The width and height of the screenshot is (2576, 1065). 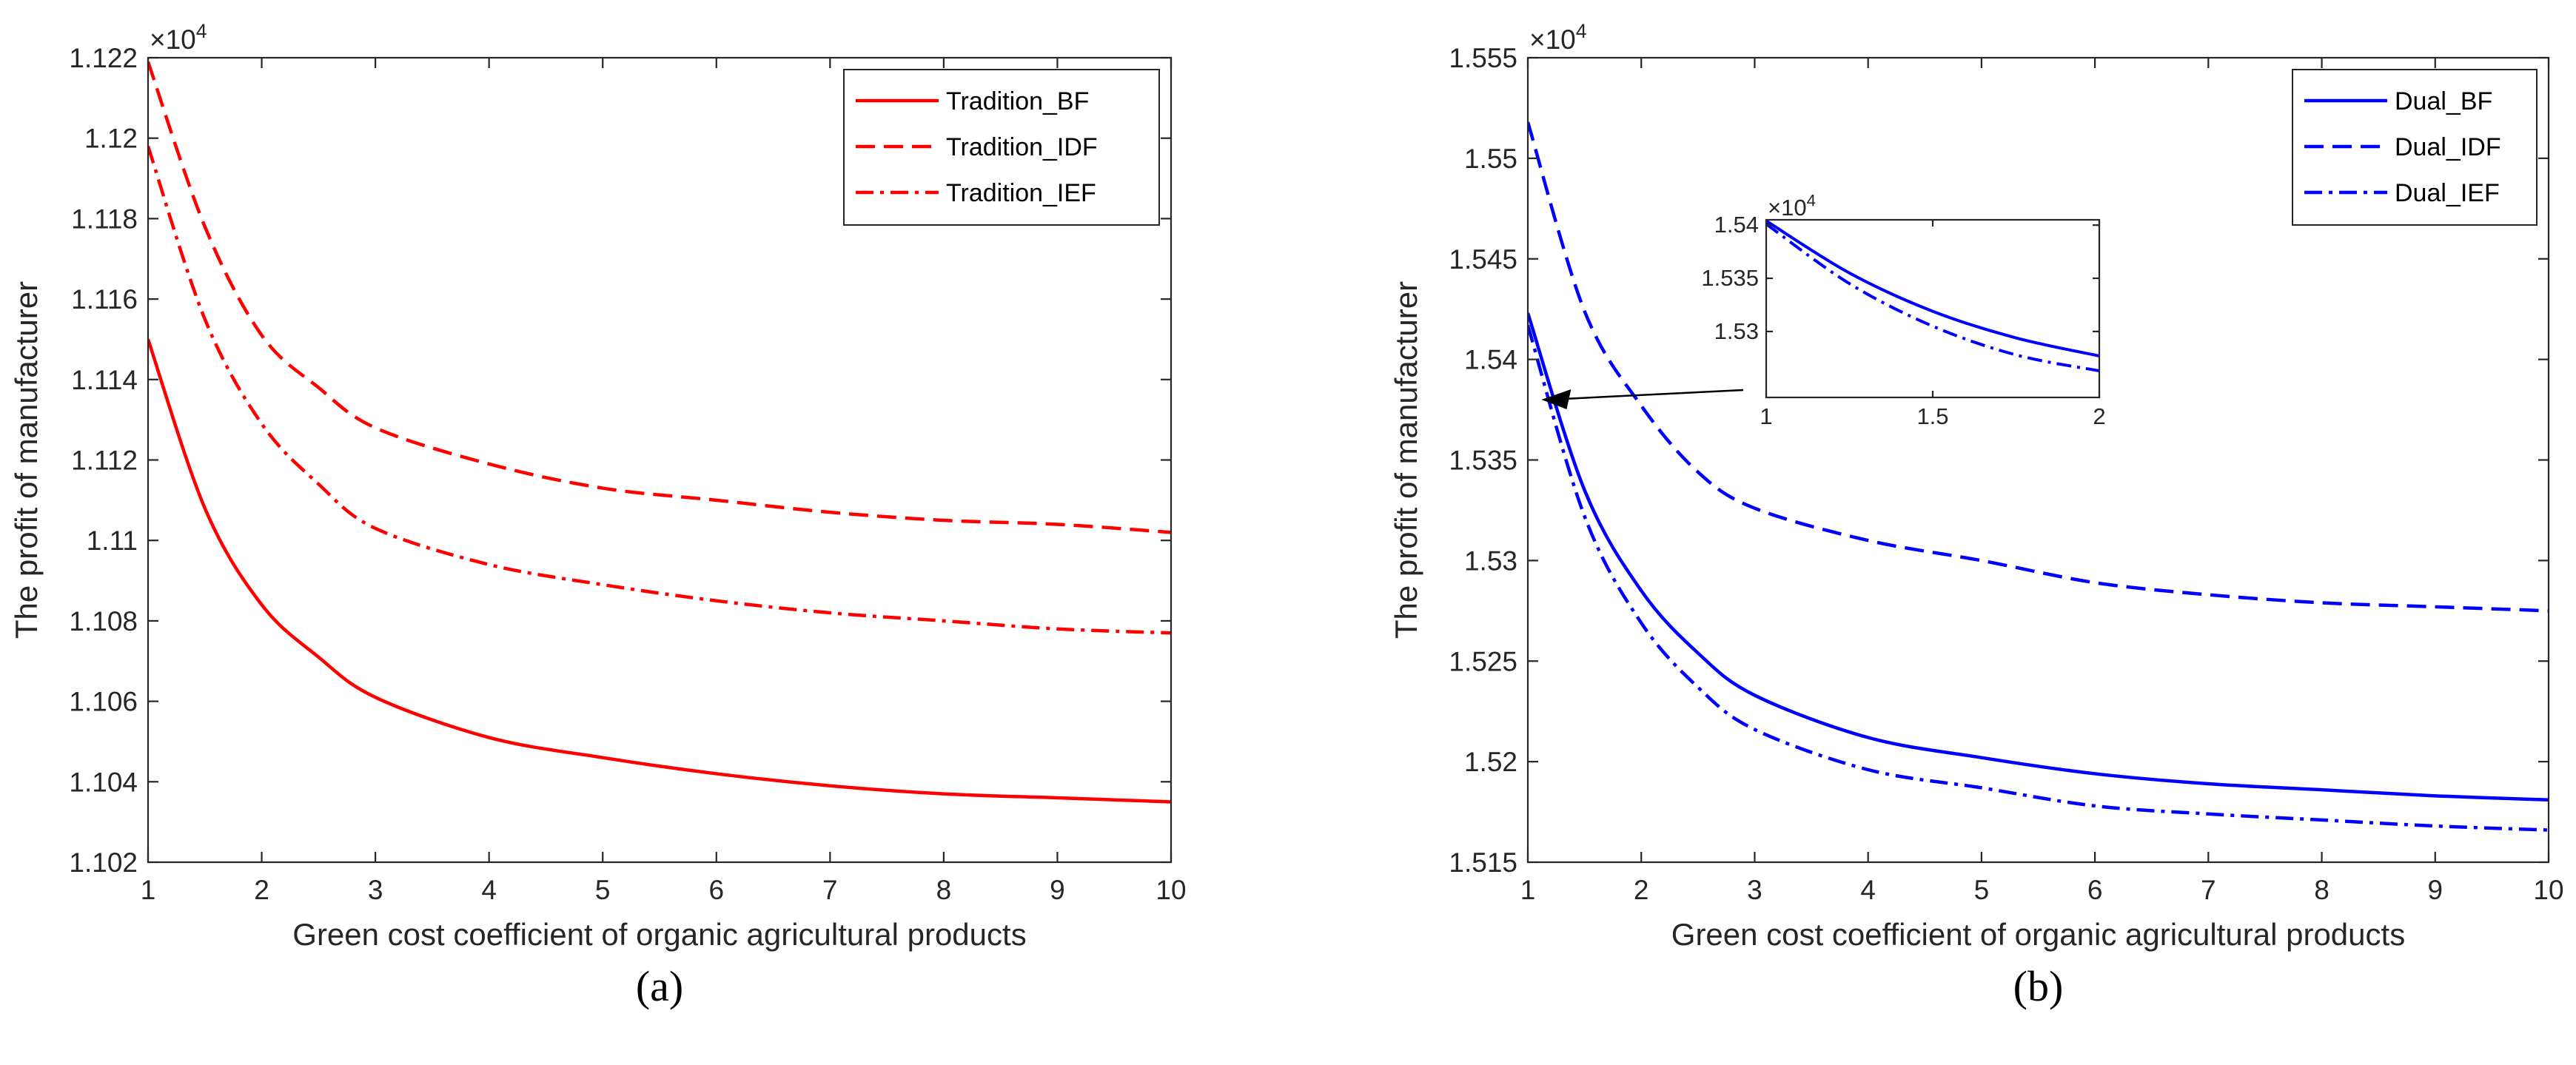 I want to click on panel-b-y-tick-label: 1.525, so click(x=1483, y=661).